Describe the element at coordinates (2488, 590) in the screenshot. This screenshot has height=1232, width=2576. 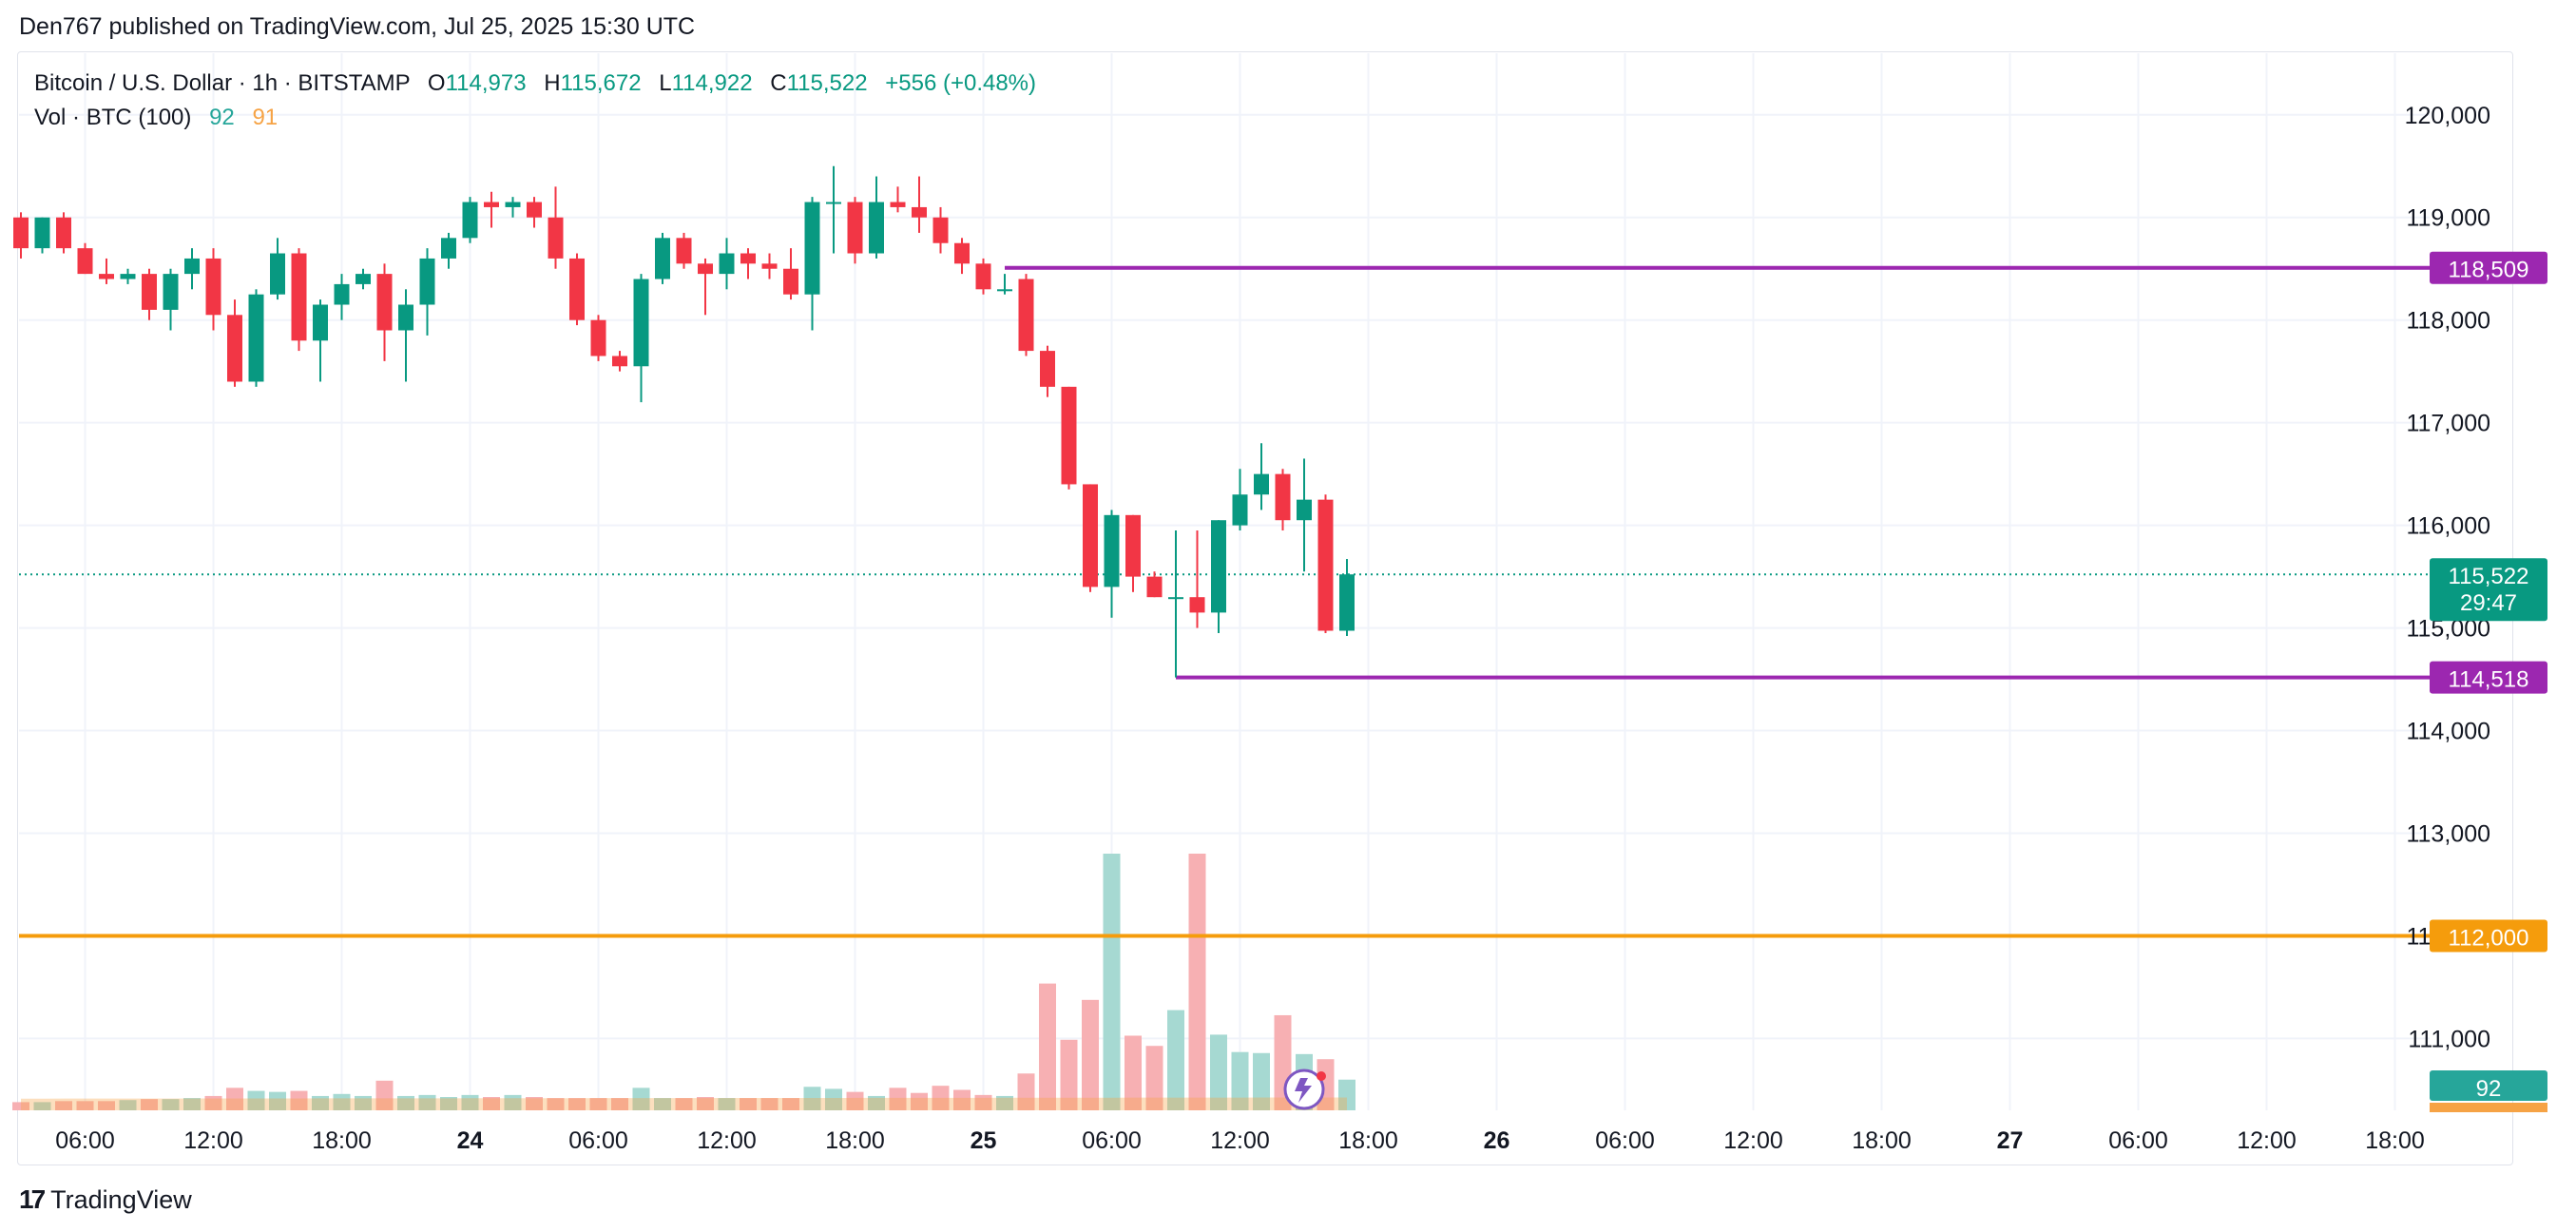
I see `current-price-badge-bg` at that location.